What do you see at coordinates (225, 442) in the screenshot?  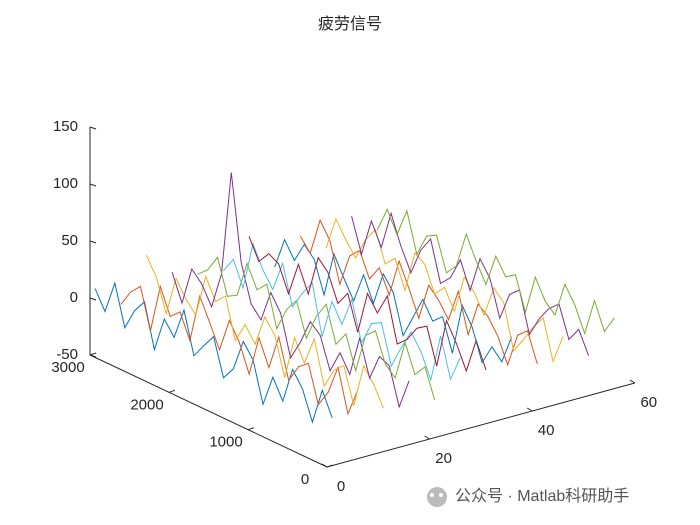 I see `y-tick-label: 1000` at bounding box center [225, 442].